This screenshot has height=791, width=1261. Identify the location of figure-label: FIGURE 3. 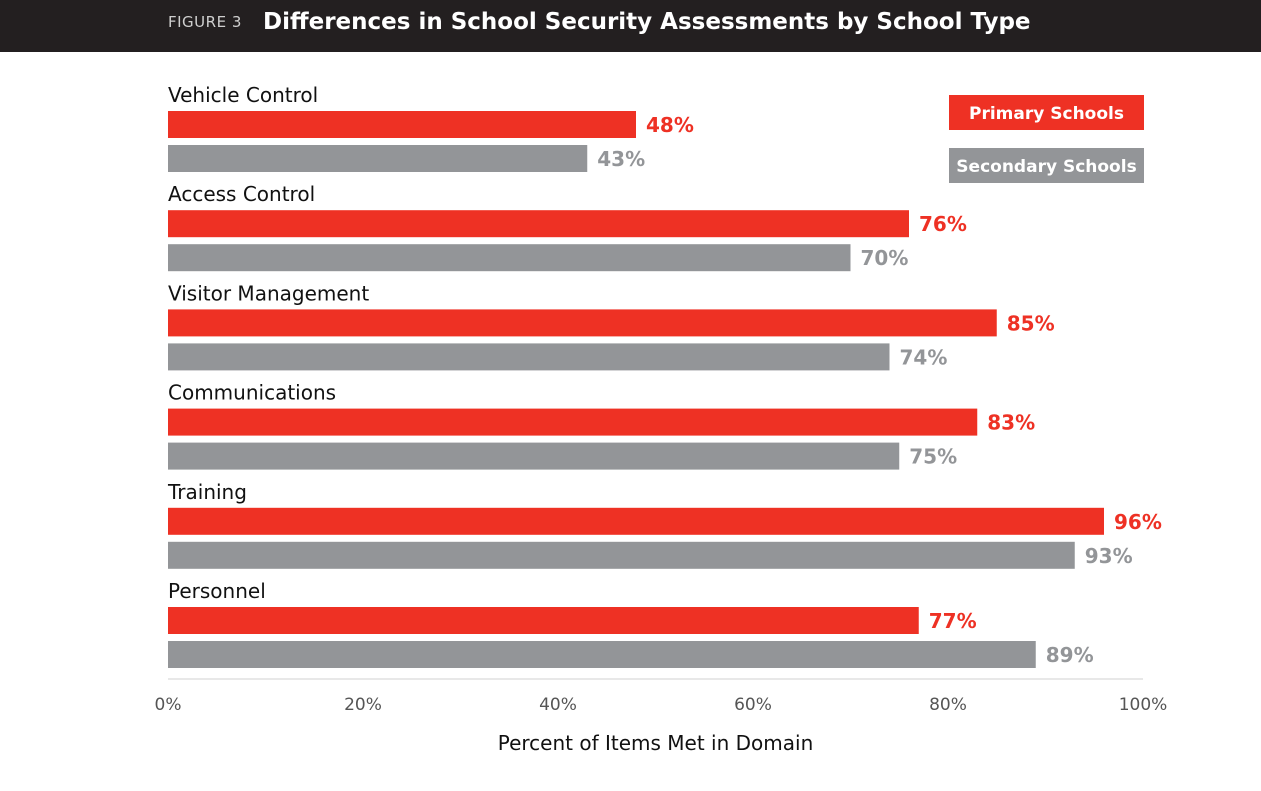
(205, 22).